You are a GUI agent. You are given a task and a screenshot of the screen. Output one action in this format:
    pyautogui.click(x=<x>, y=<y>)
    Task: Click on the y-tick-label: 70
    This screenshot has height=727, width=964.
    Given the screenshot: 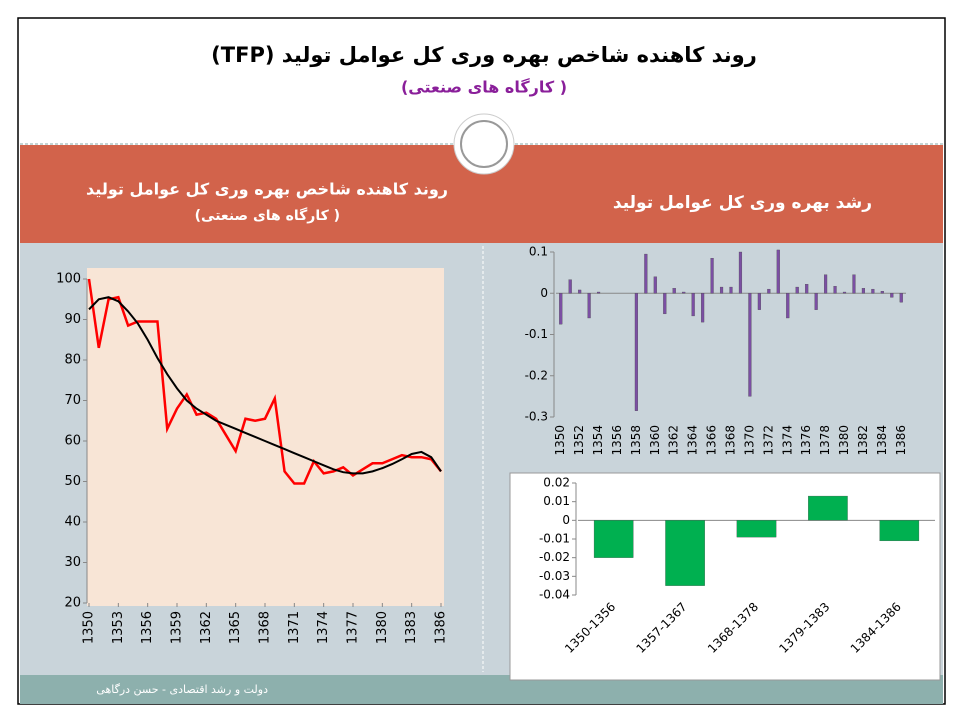 What is the action you would take?
    pyautogui.click(x=72, y=400)
    